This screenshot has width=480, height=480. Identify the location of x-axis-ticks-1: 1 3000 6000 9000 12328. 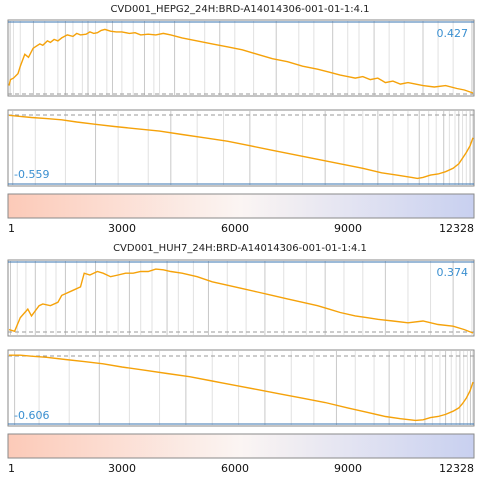
(241, 228).